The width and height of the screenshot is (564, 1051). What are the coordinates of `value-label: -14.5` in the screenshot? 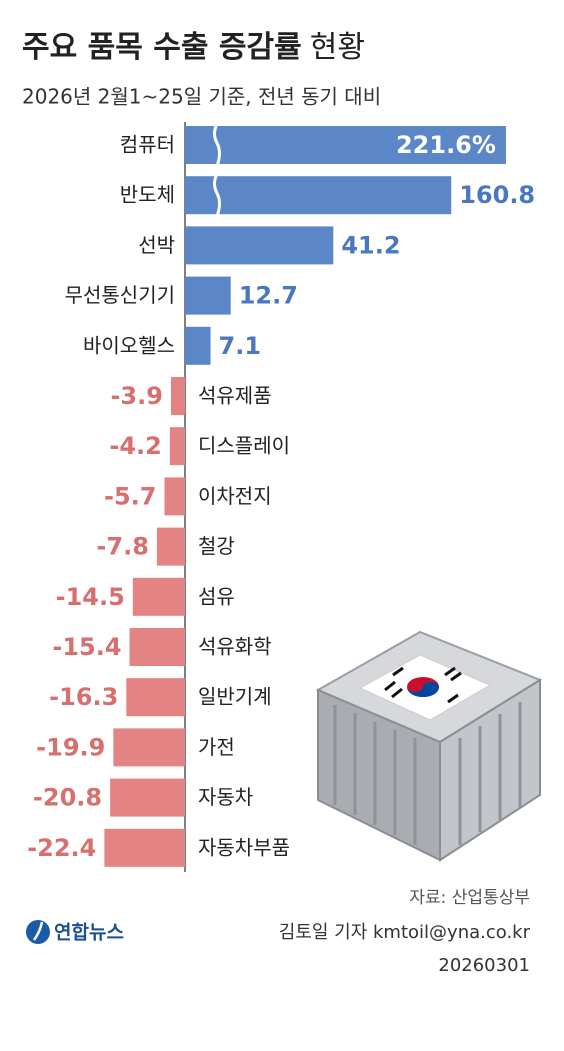 It's located at (90, 597).